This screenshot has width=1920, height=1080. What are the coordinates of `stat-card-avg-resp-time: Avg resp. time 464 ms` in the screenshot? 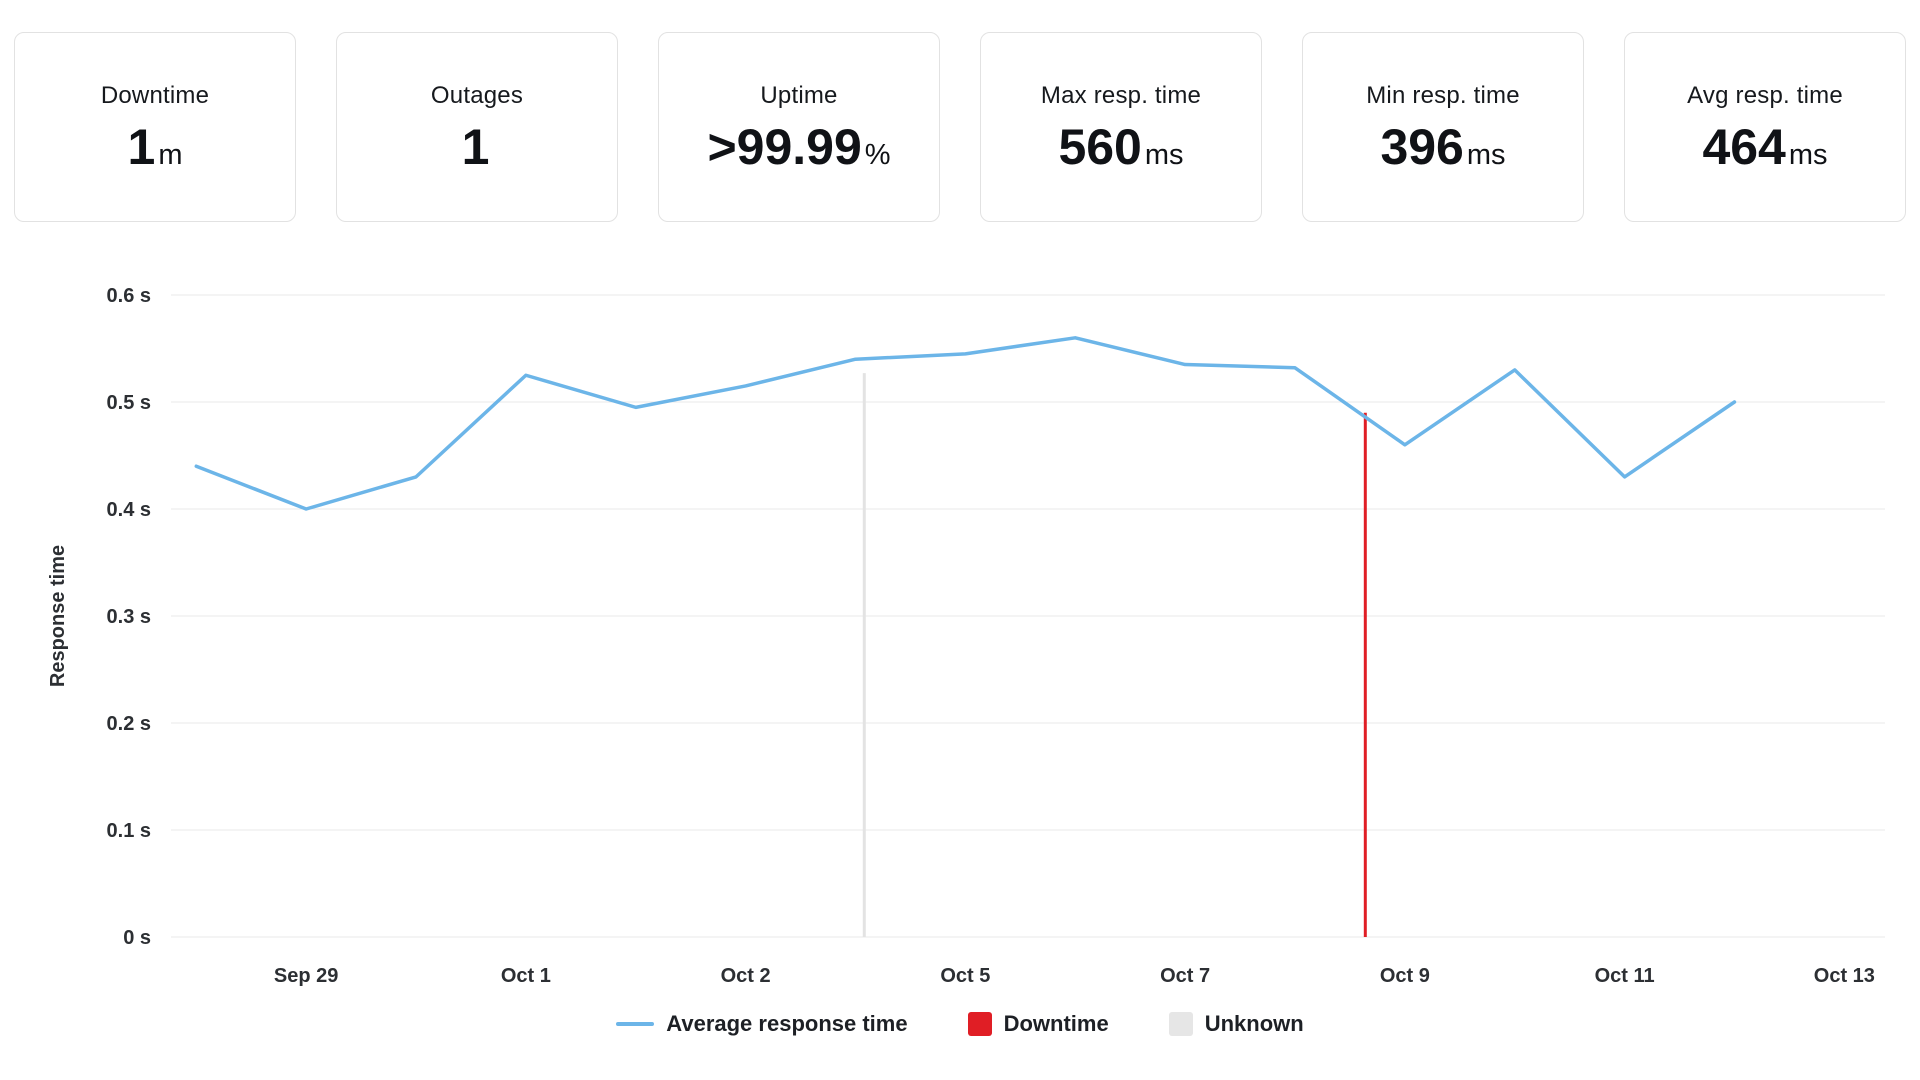 It's located at (1765, 127).